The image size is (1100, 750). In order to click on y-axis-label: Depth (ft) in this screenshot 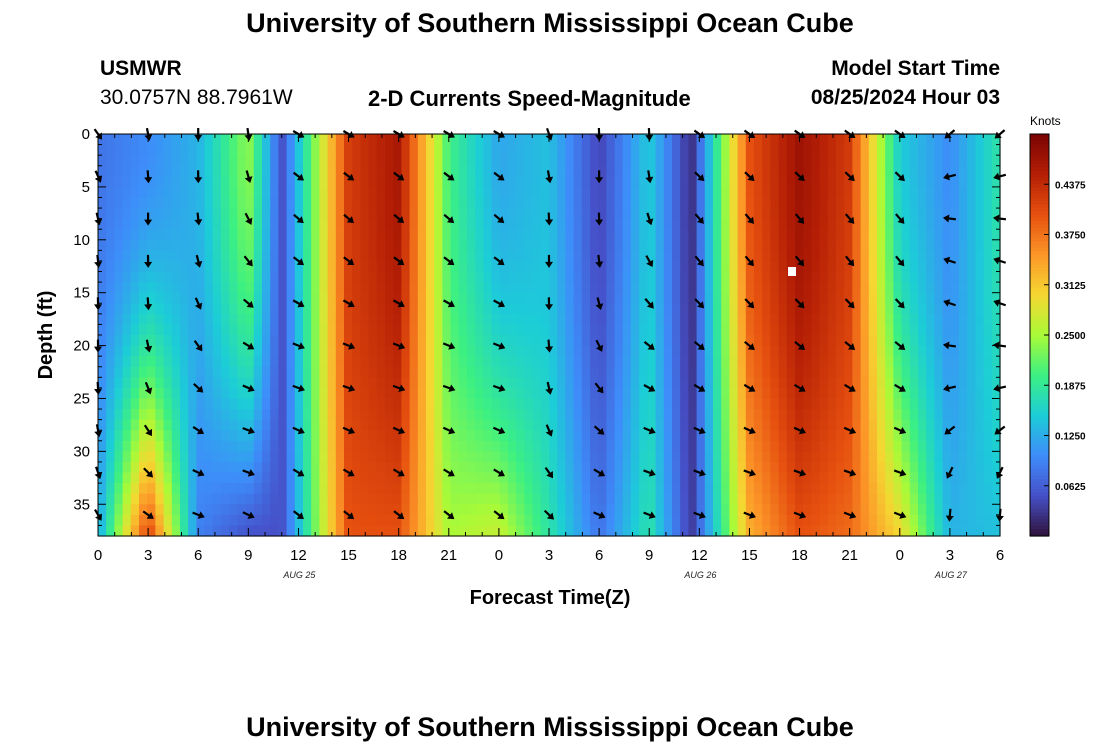, I will do `click(46, 335)`.